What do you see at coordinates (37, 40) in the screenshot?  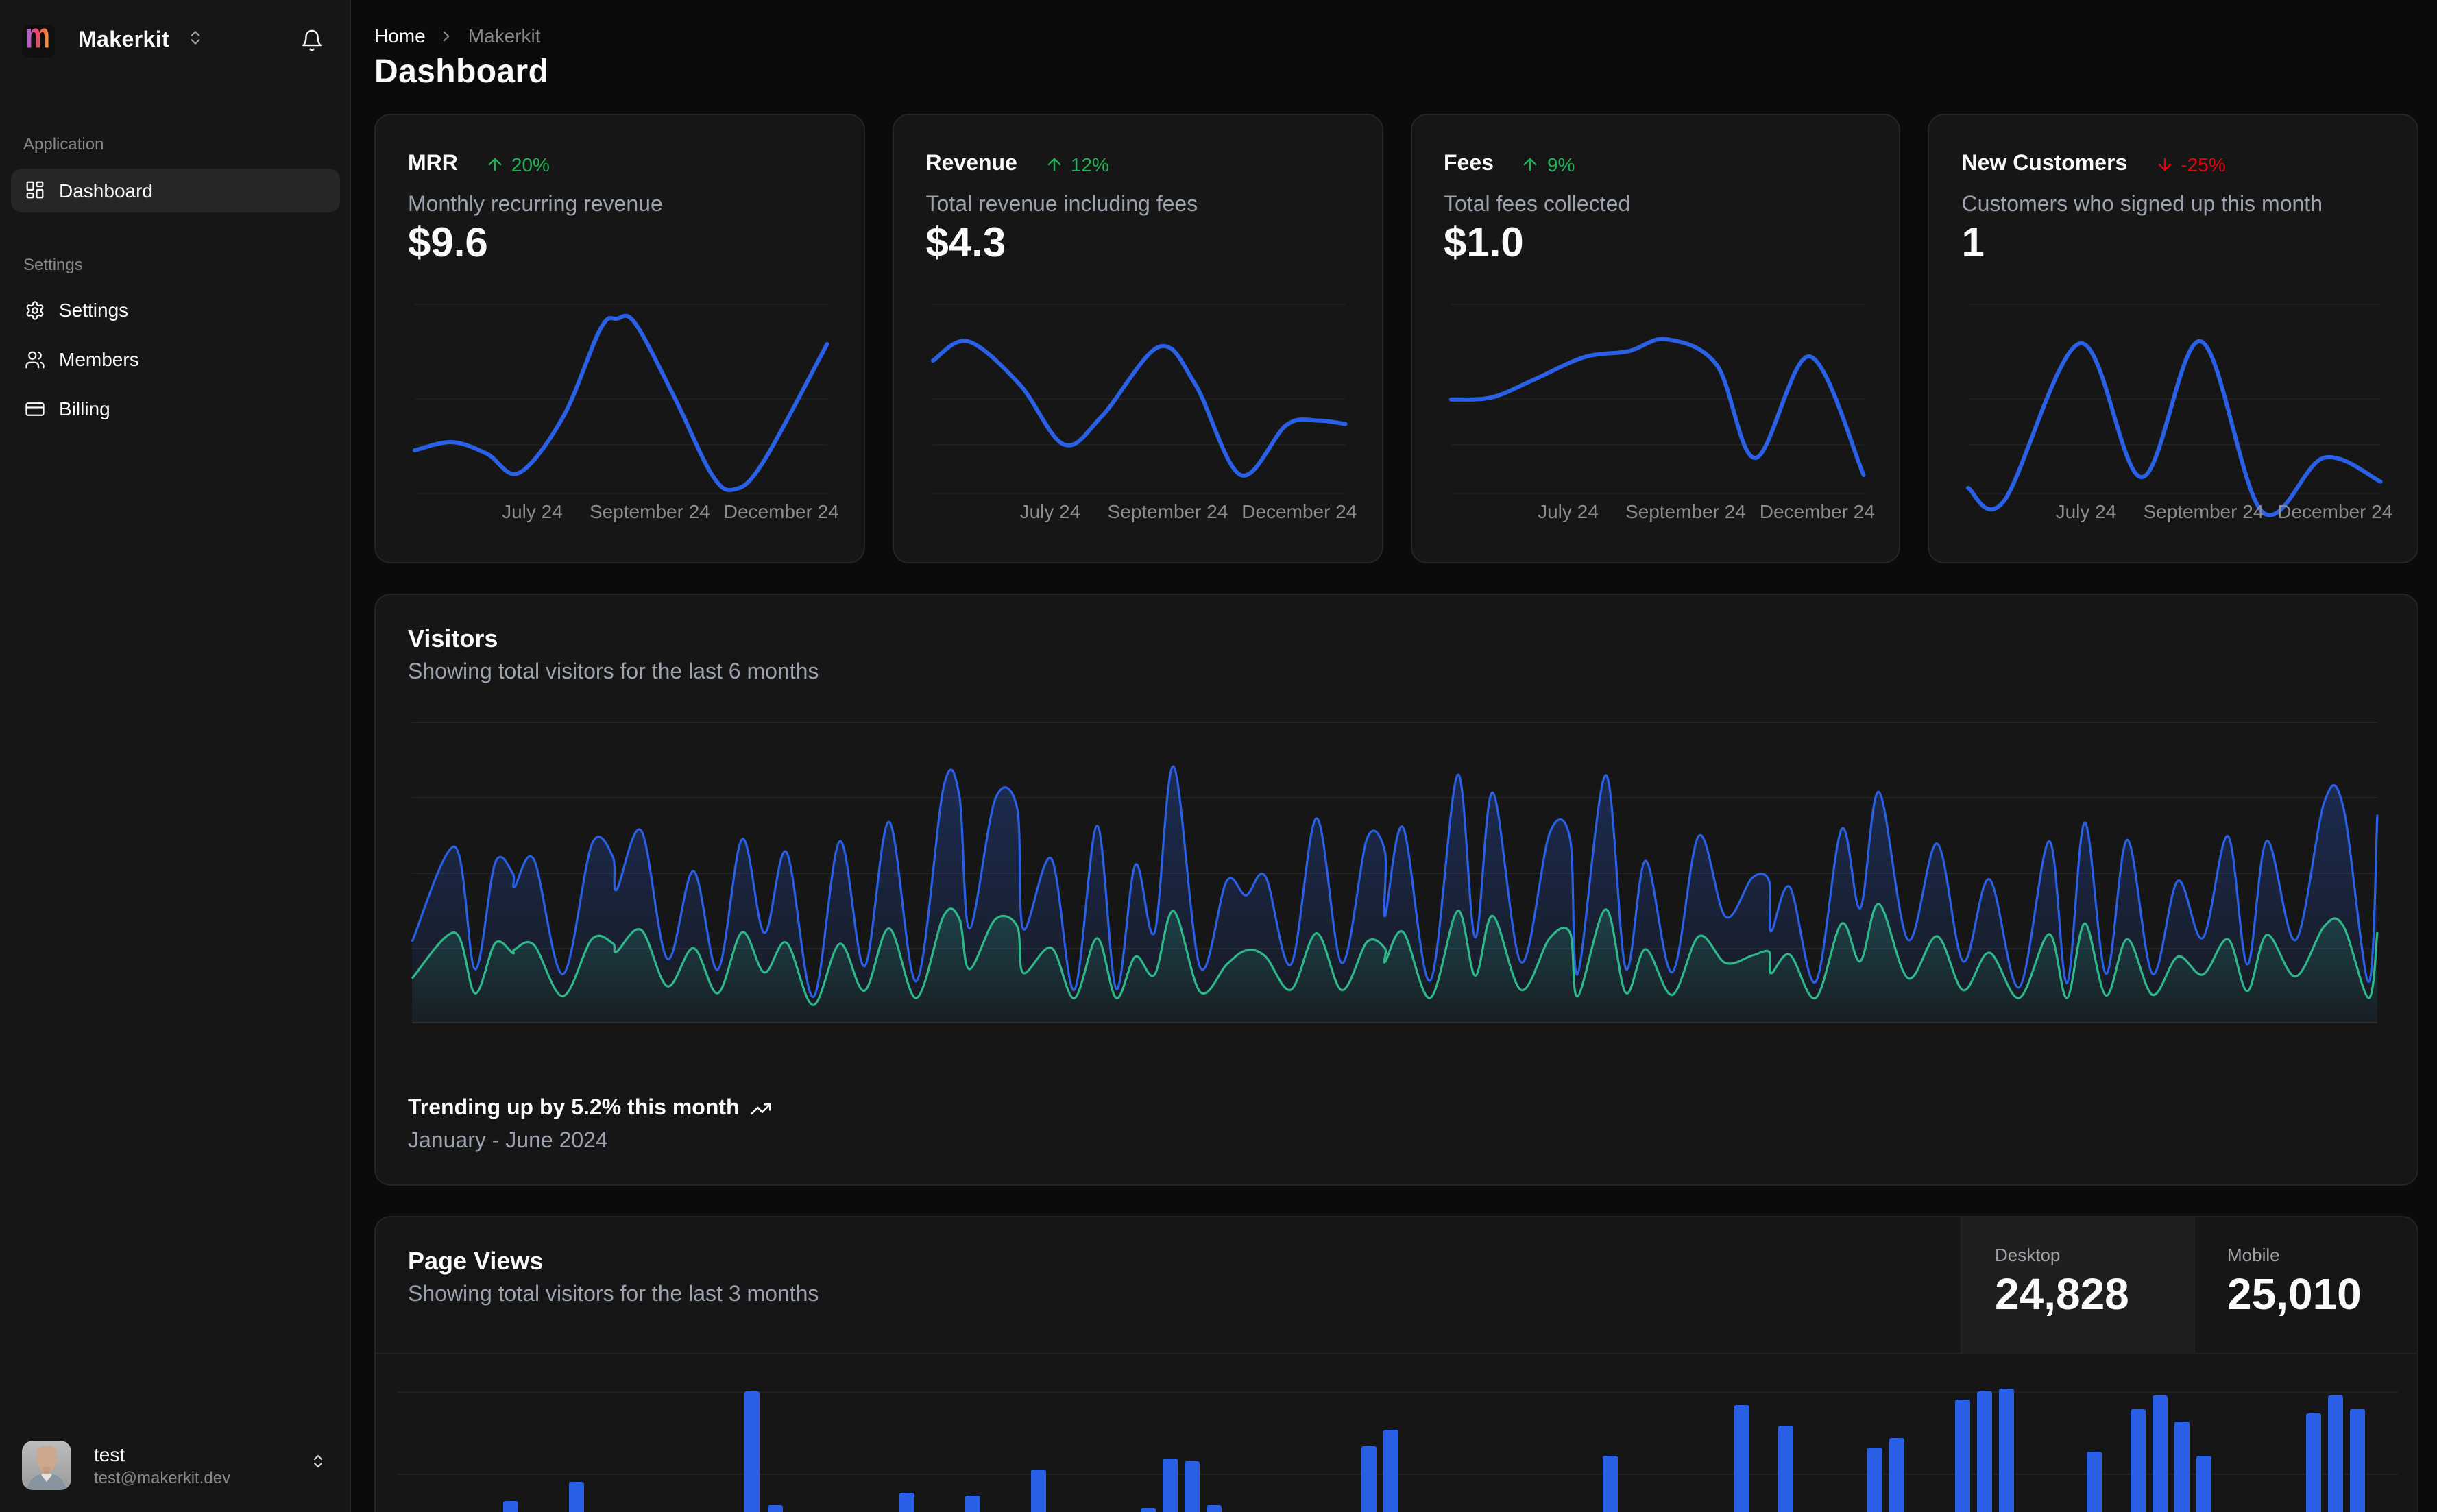 I see `svg-text: m` at bounding box center [37, 40].